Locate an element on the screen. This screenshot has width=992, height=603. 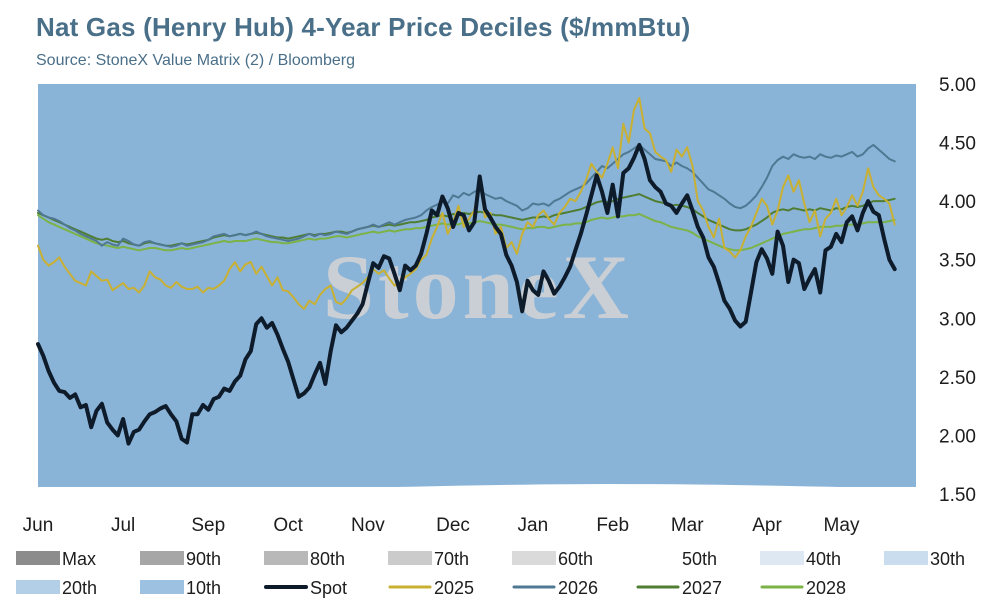
legend-label: 2027 is located at coordinates (702, 588).